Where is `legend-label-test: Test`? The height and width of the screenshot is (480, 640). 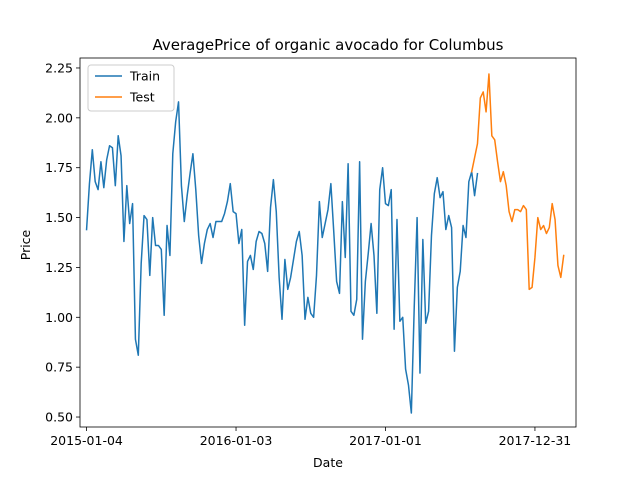
legend-label-test: Test is located at coordinates (142, 97).